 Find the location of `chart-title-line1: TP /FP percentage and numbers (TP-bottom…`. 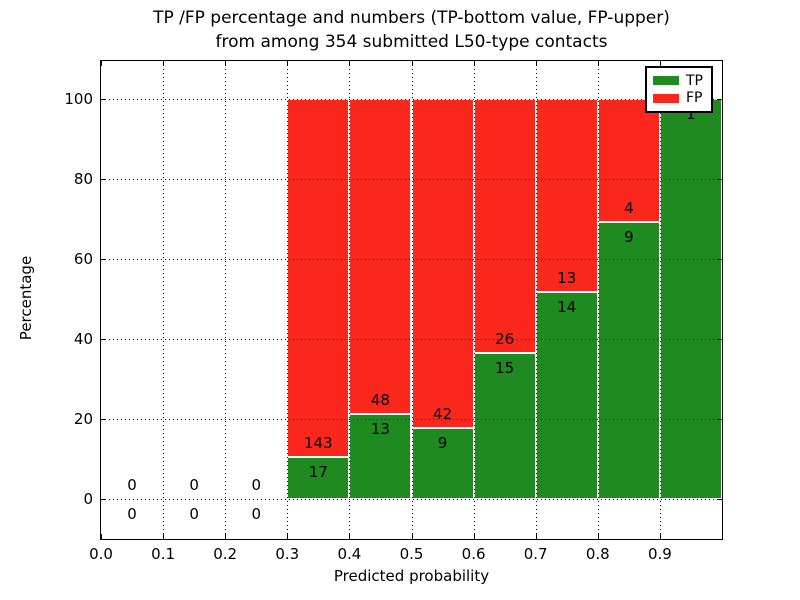

chart-title-line1: TP /FP percentage and numbers (TP-bottom… is located at coordinates (411, 18).